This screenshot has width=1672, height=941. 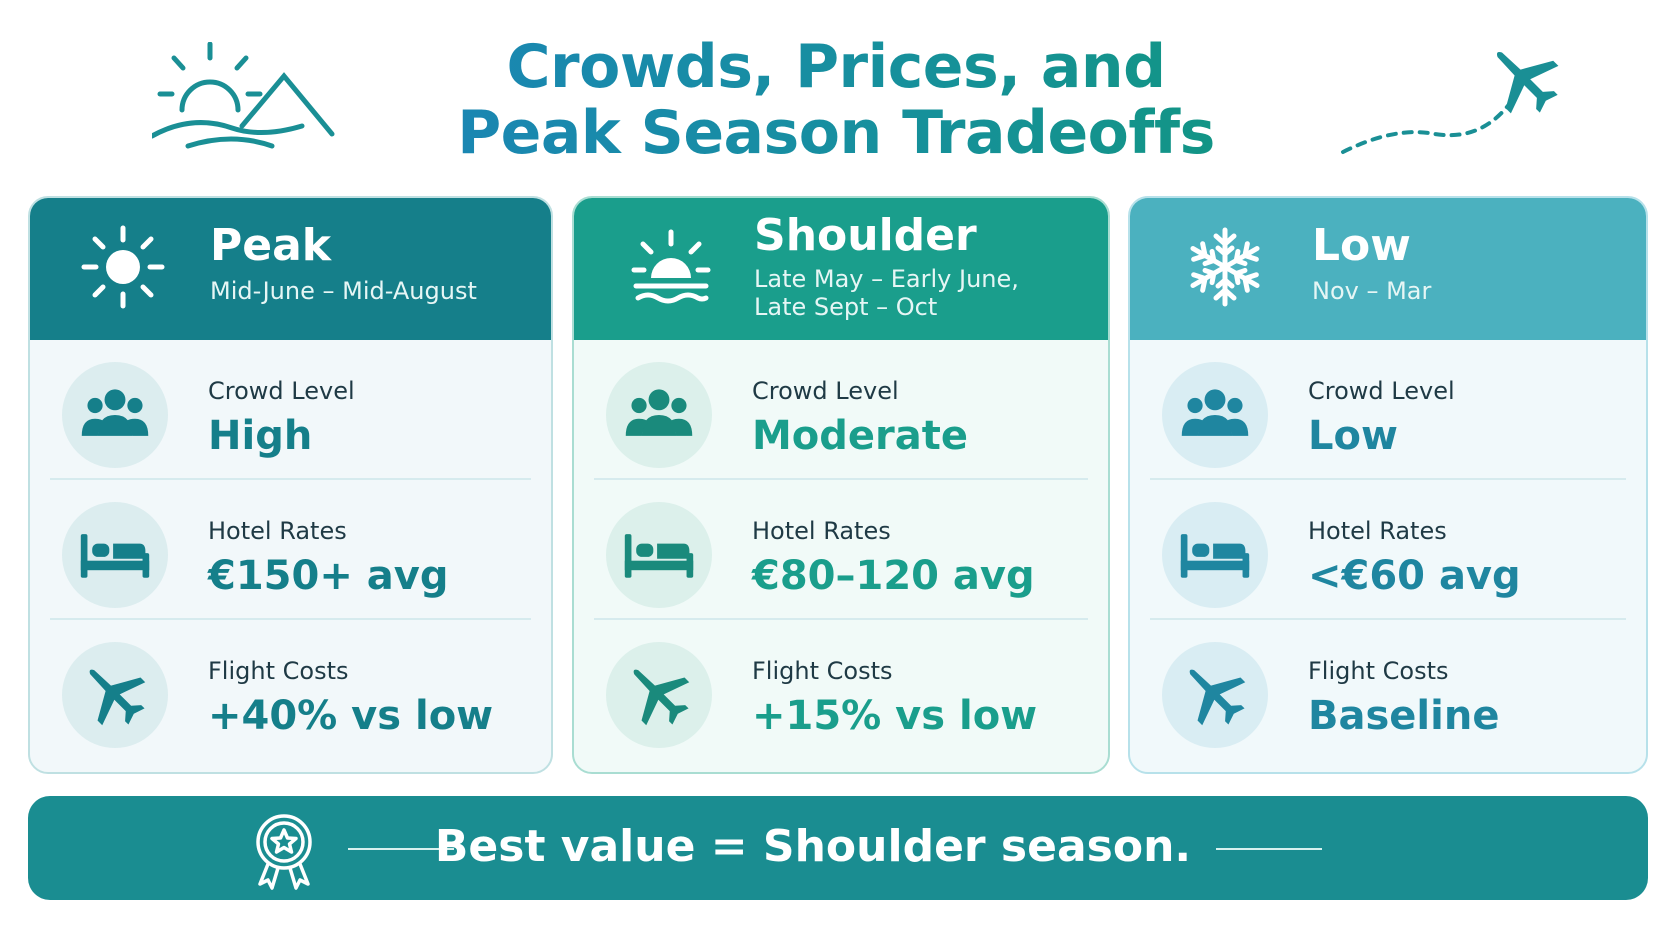 What do you see at coordinates (813, 846) in the screenshot?
I see `summary-text: Best value = Shoulder season.` at bounding box center [813, 846].